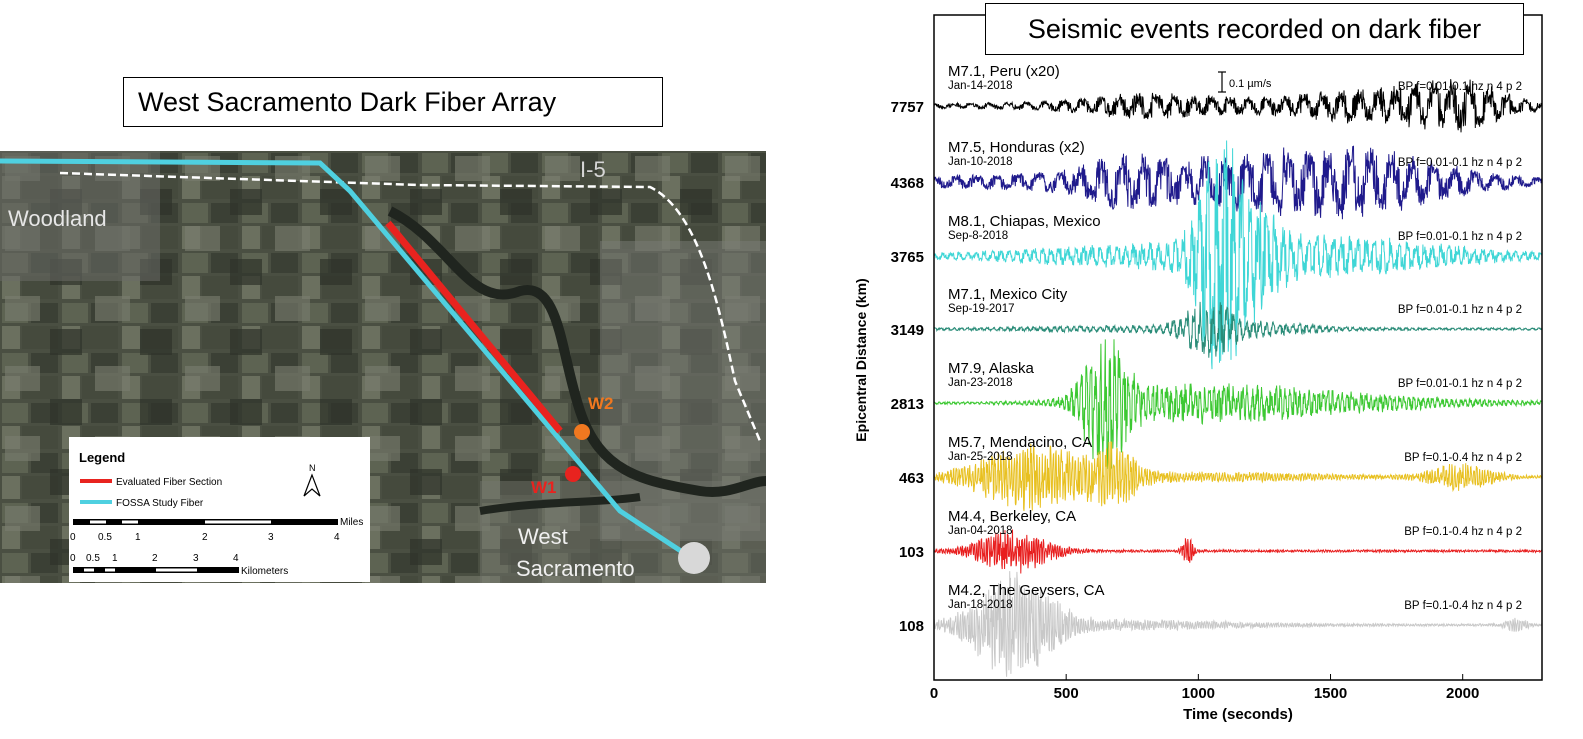  Describe the element at coordinates (1238, 714) in the screenshot. I see `x-axis-label: Time (seconds)` at that location.